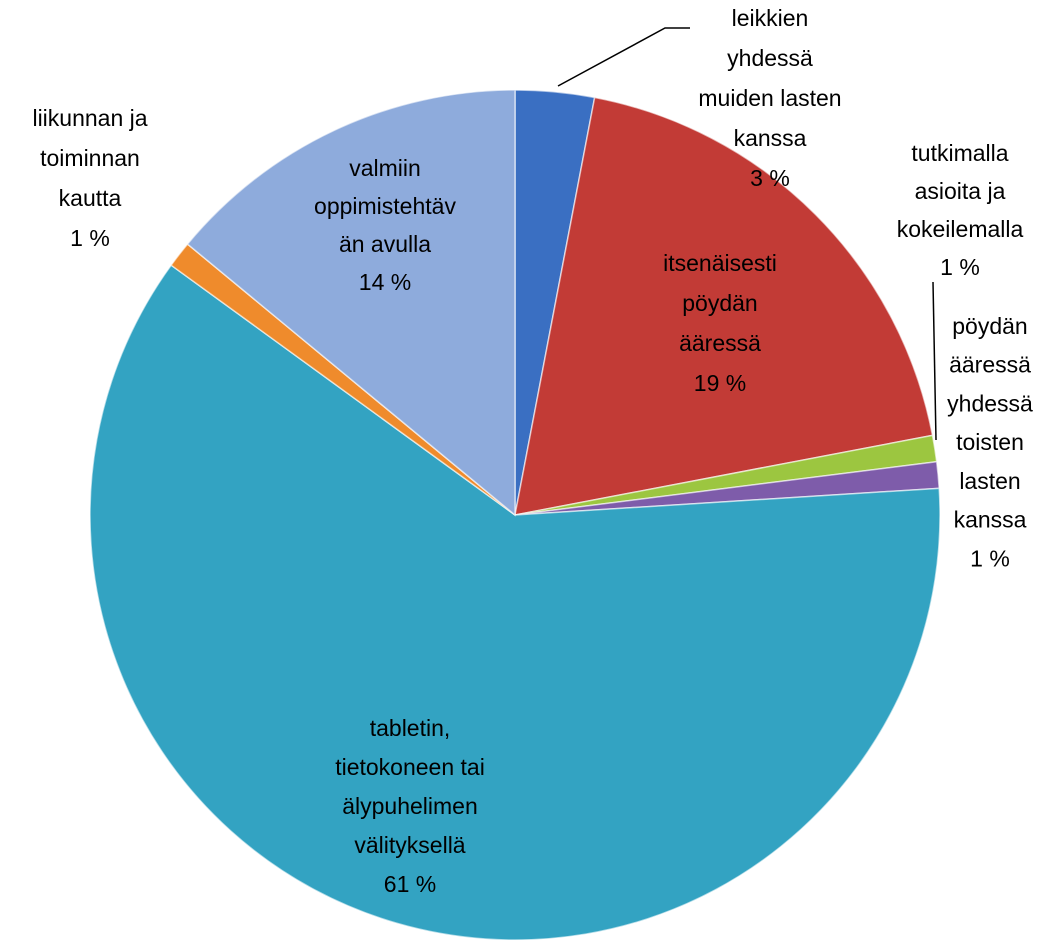 This screenshot has height=940, width=1057. What do you see at coordinates (960, 191) in the screenshot?
I see `category-label: tutkimalla asioita ja kokeilemalla` at bounding box center [960, 191].